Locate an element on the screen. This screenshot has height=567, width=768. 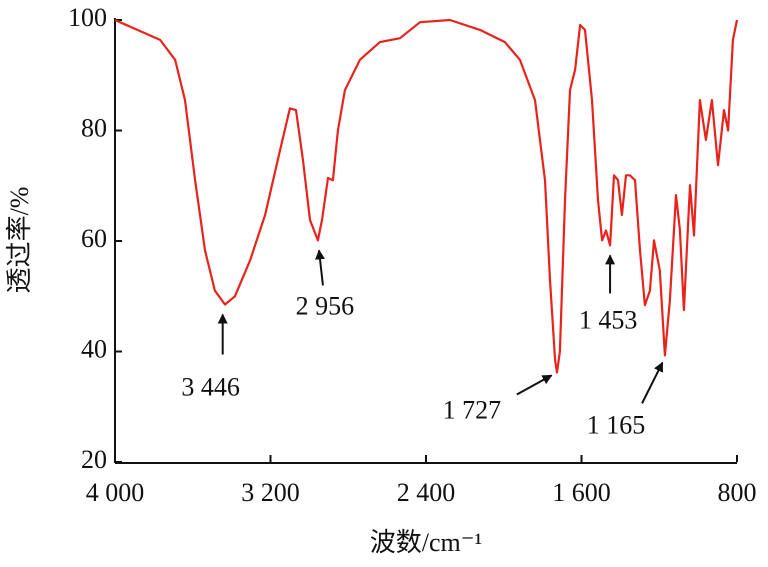
x-tick-label: 2 400 is located at coordinates (426, 492).